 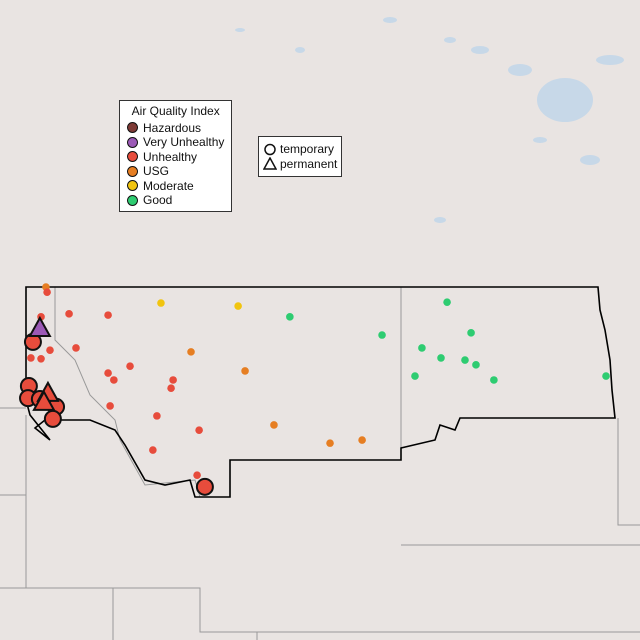 What do you see at coordinates (309, 163) in the screenshot?
I see `legend-label: permanent` at bounding box center [309, 163].